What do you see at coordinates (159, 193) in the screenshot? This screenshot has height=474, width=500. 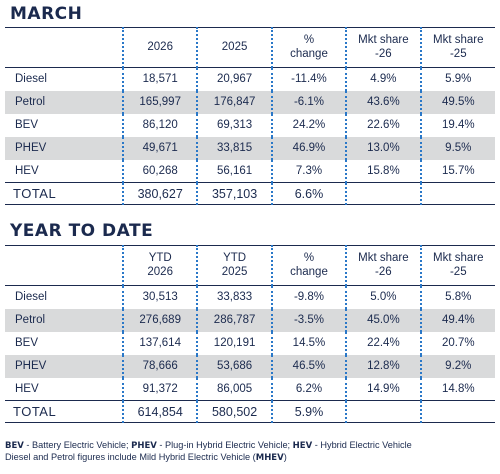 I see `total-value-current-cell: 380,627` at bounding box center [159, 193].